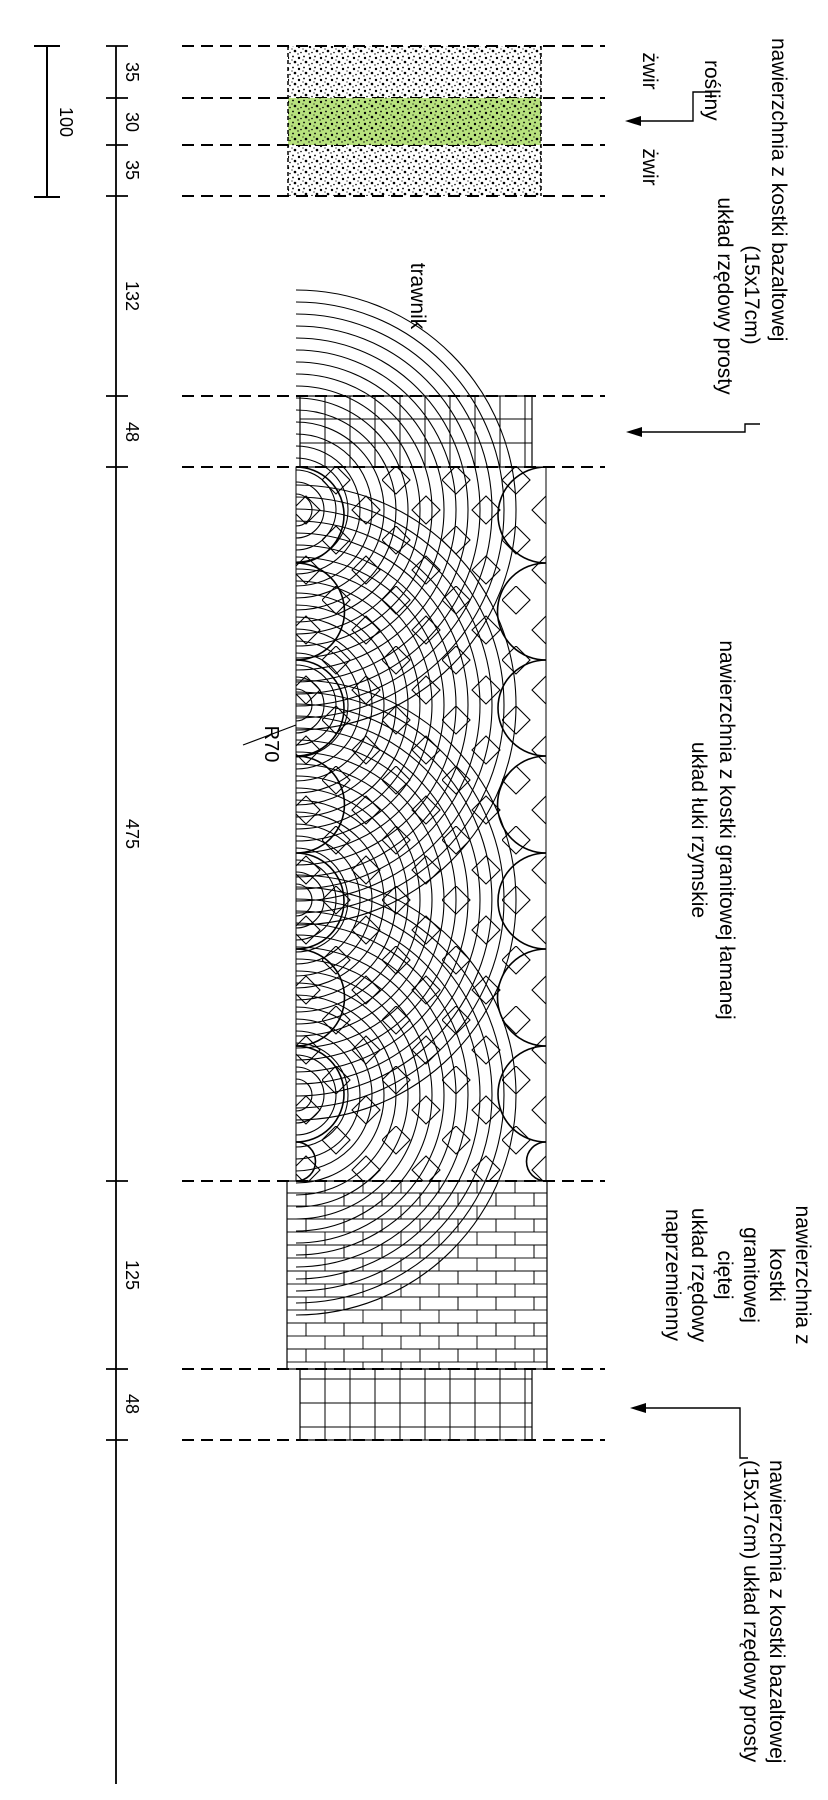 The image size is (828, 1800). Describe the element at coordinates (726, 829) in the screenshot. I see `svg-text:nawierzchnia z kostki granitow: nawierzchnia z kostki granitowej łamanej` at that location.